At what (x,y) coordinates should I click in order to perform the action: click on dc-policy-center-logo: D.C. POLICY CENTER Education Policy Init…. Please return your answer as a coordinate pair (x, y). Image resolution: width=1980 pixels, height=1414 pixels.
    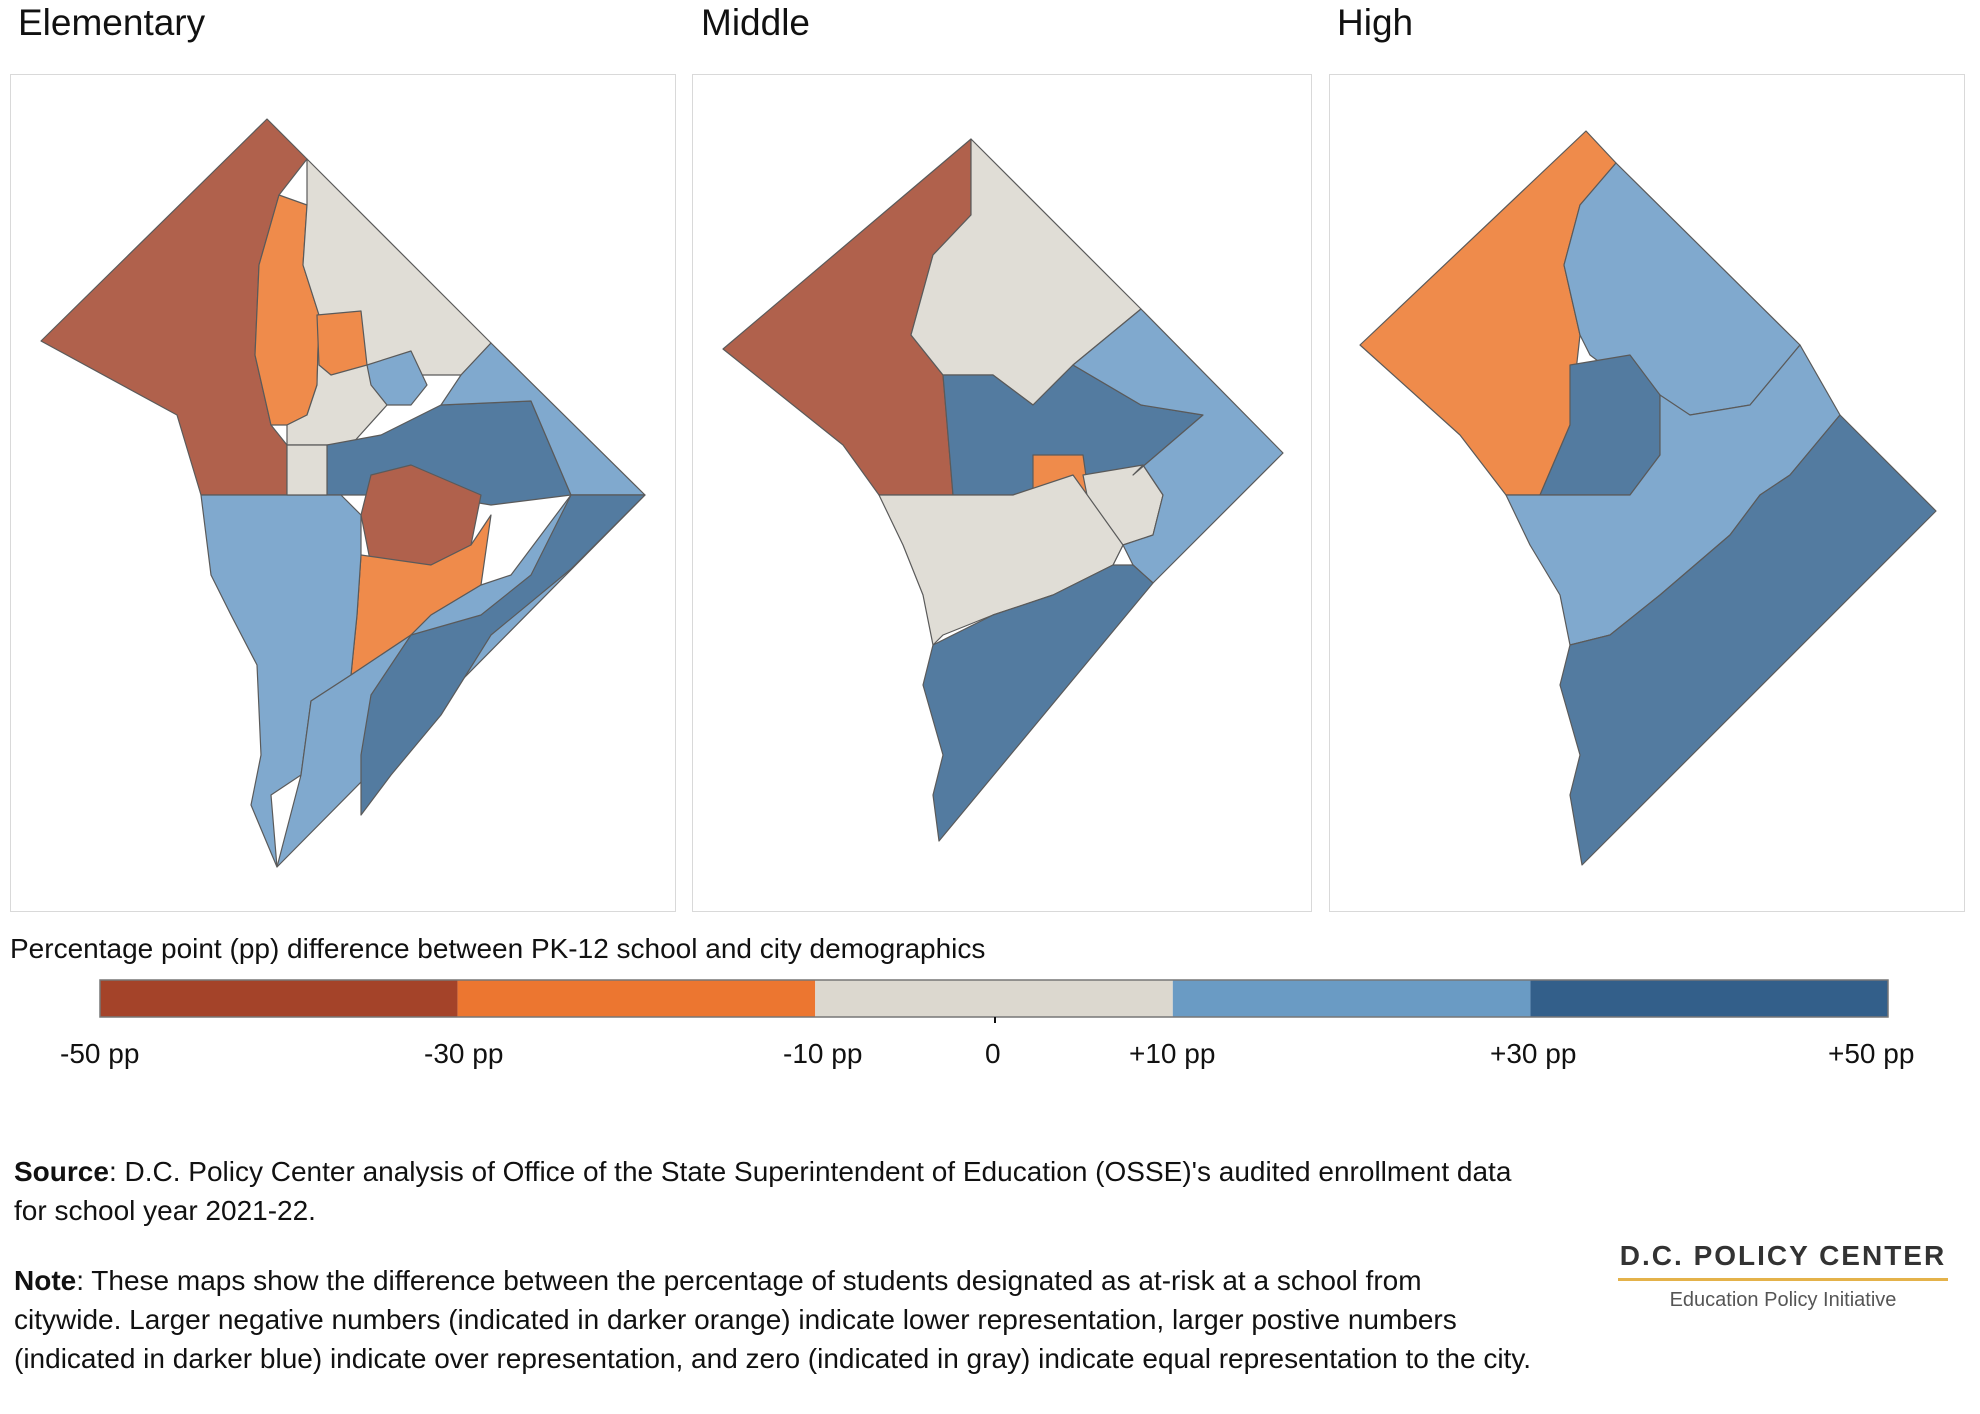
    Looking at the image, I should click on (1783, 1276).